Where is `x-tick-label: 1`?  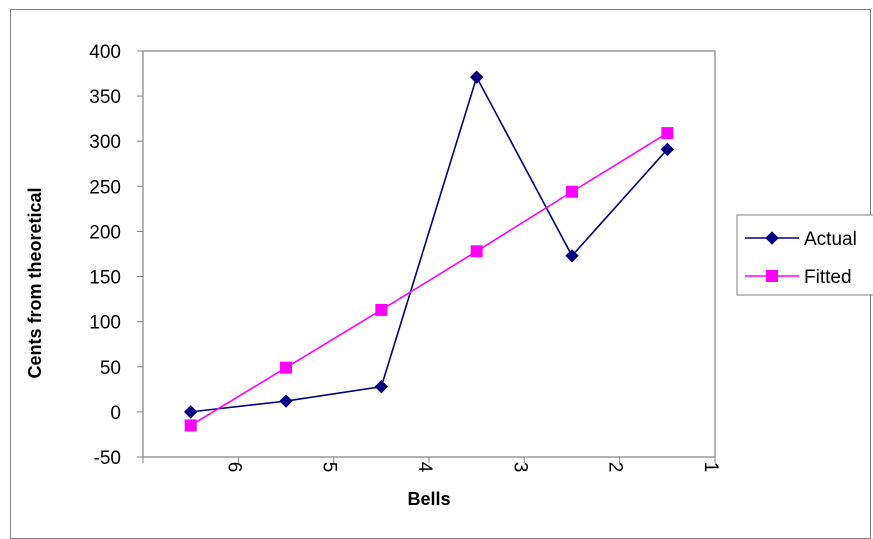
x-tick-label: 1 is located at coordinates (710, 467).